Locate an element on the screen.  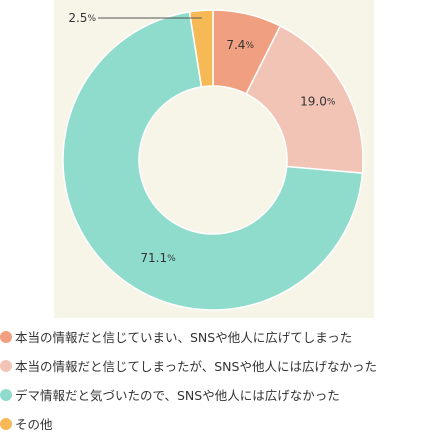
slice-value-label: 71.1% is located at coordinates (158, 258).